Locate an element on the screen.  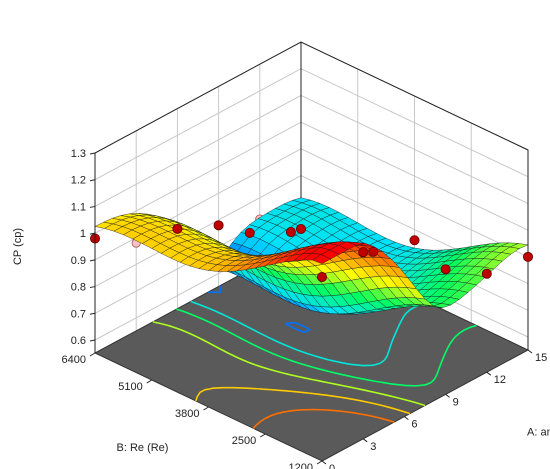
x-tick-label: 15 is located at coordinates (541, 358).